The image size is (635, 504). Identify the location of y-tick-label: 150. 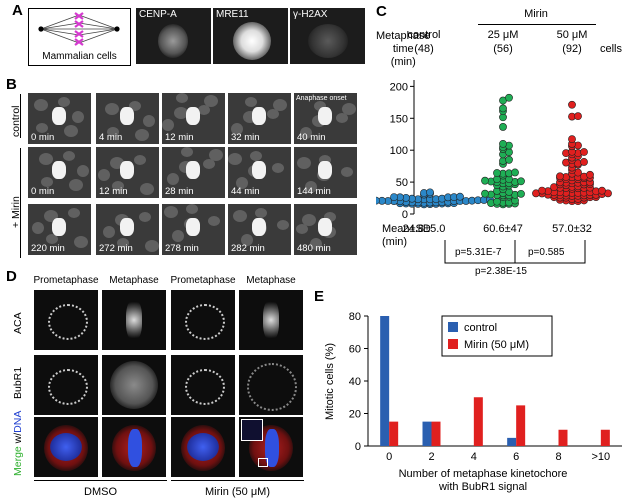
(399, 119).